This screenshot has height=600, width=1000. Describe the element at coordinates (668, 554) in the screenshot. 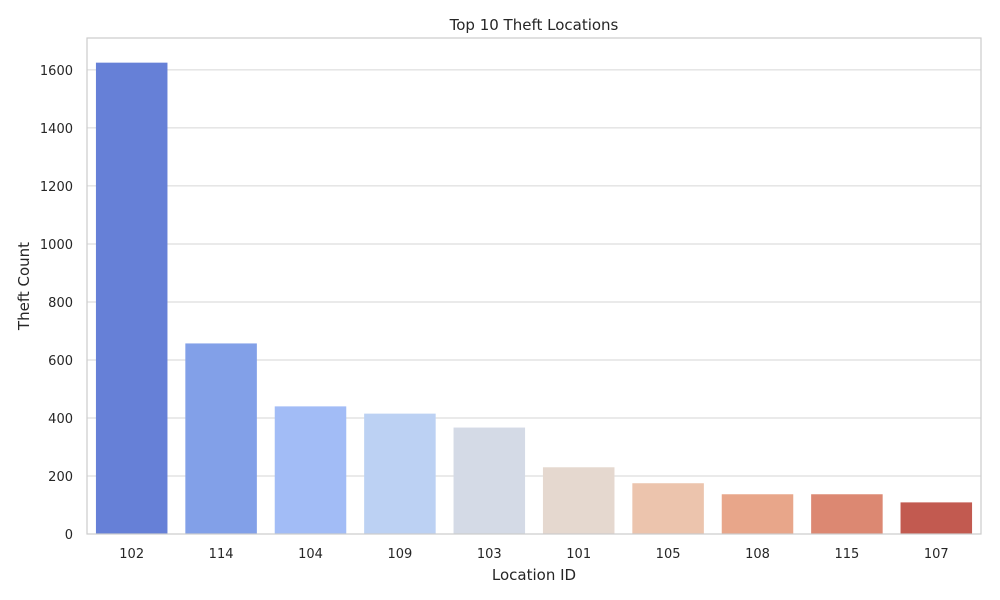

I see `x-tick-label: 105` at that location.